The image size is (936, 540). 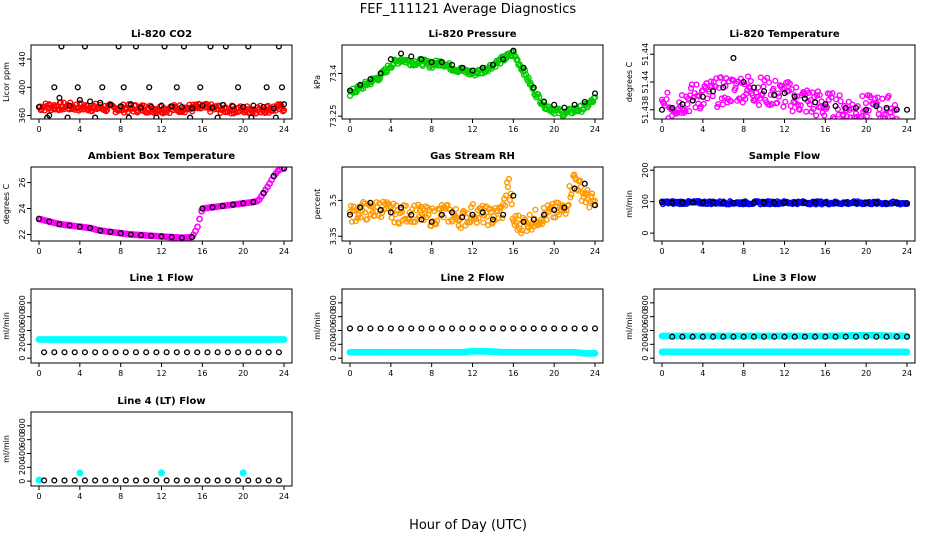 I want to click on y-tick-label: 0, so click(x=22, y=358).